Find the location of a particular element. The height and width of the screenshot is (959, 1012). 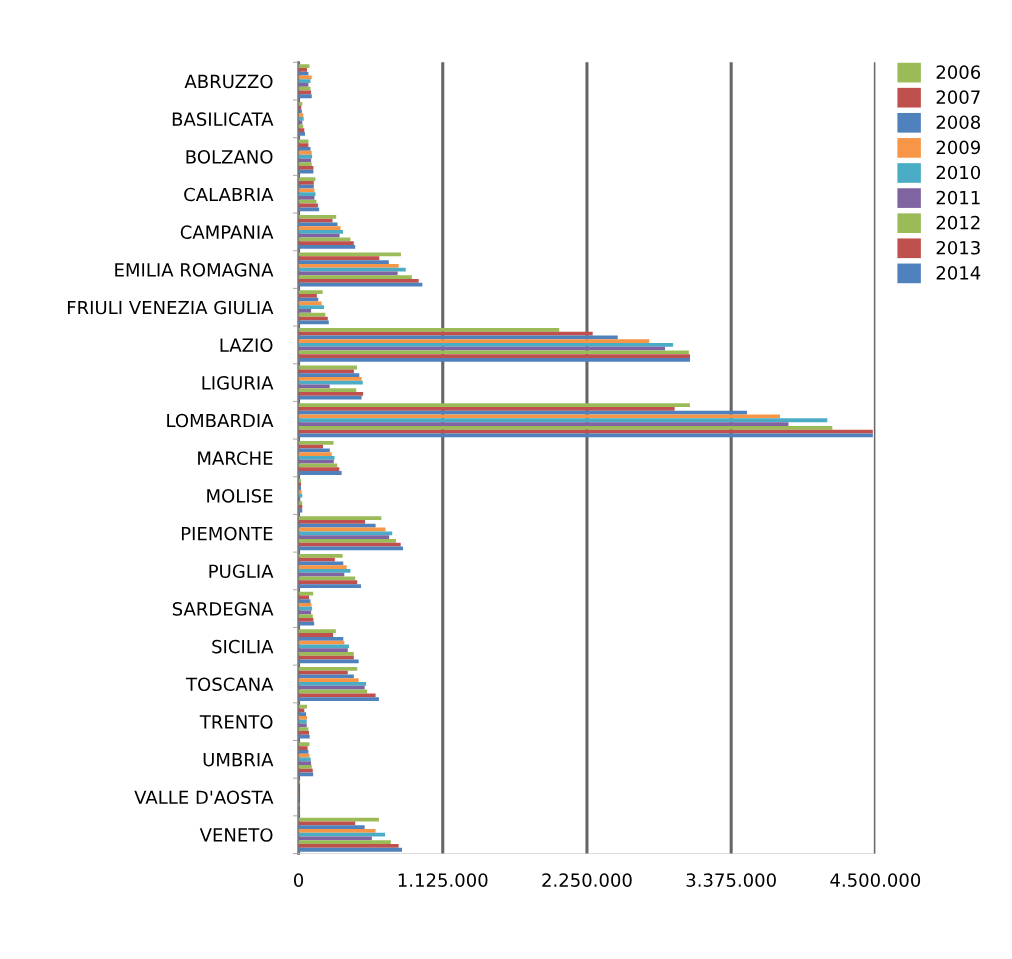

y-tick-label: CALABRIA is located at coordinates (229, 194).